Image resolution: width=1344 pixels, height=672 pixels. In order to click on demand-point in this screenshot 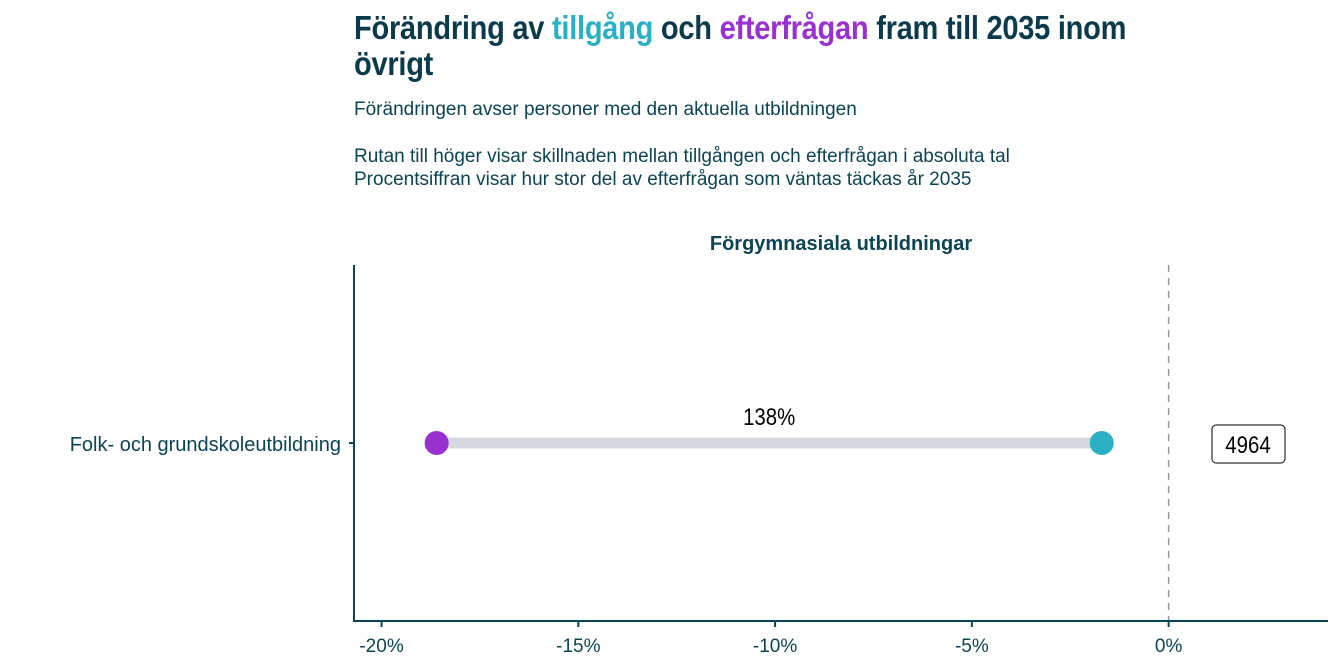, I will do `click(436, 443)`.